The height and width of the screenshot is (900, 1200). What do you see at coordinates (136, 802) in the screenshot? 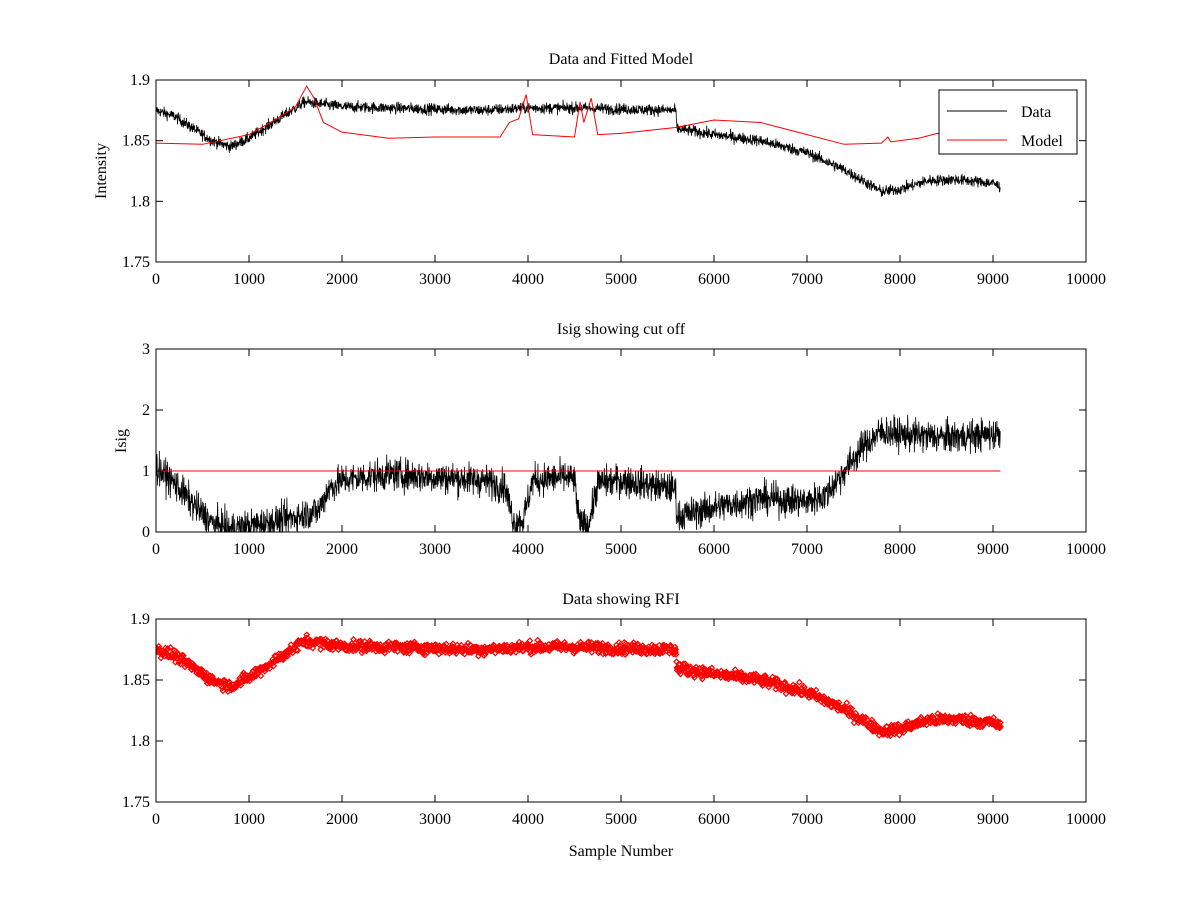
I see `panel-3-ytick-label: 1.75` at bounding box center [136, 802].